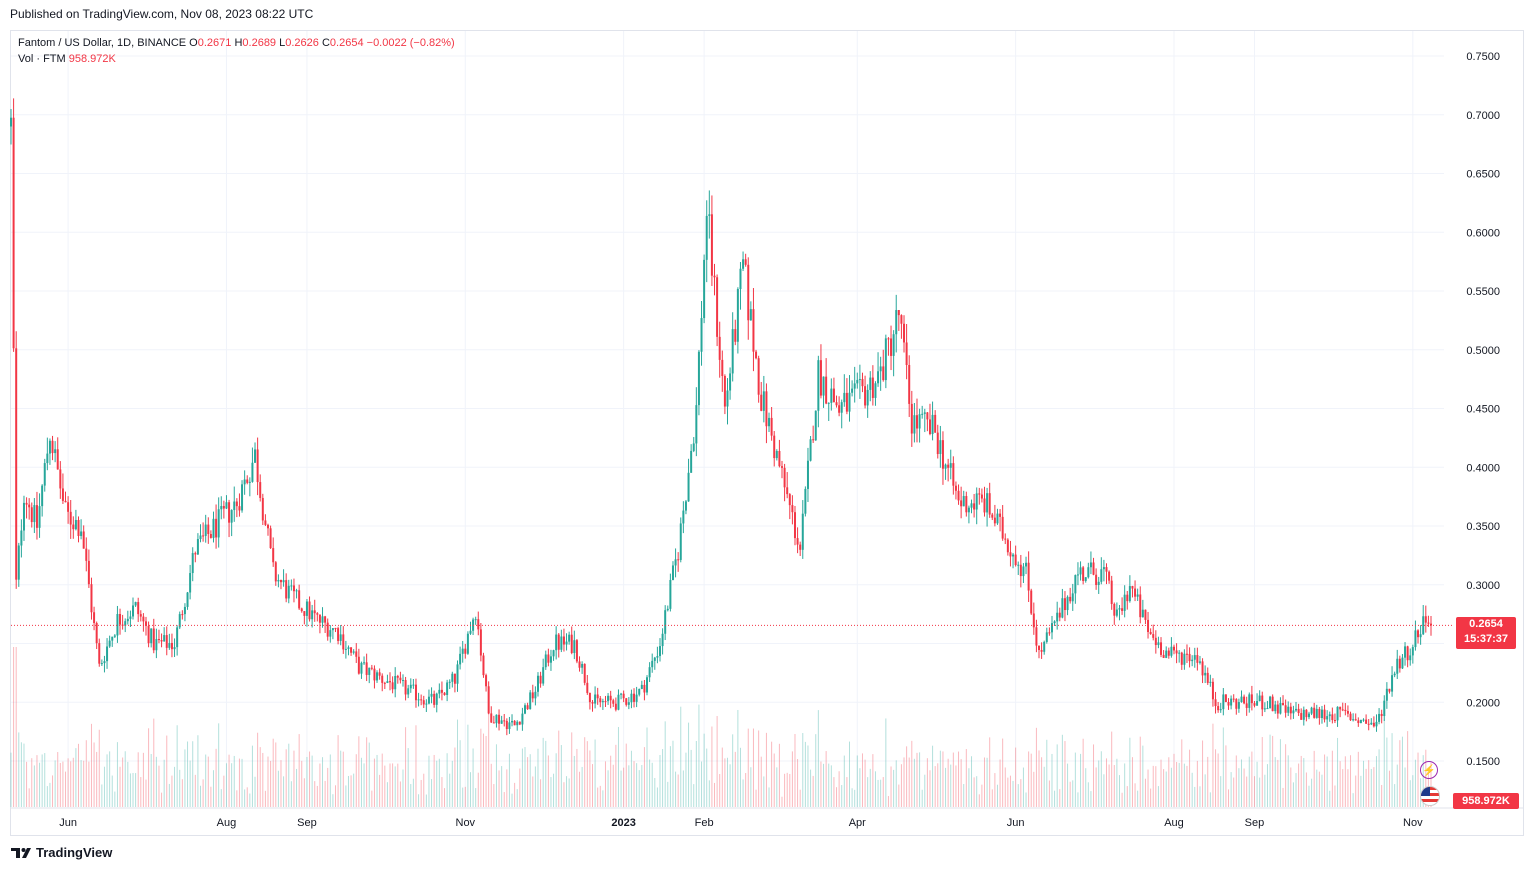 The image size is (1534, 871). Describe the element at coordinates (193, 43) in the screenshot. I see `open-label: O` at that location.